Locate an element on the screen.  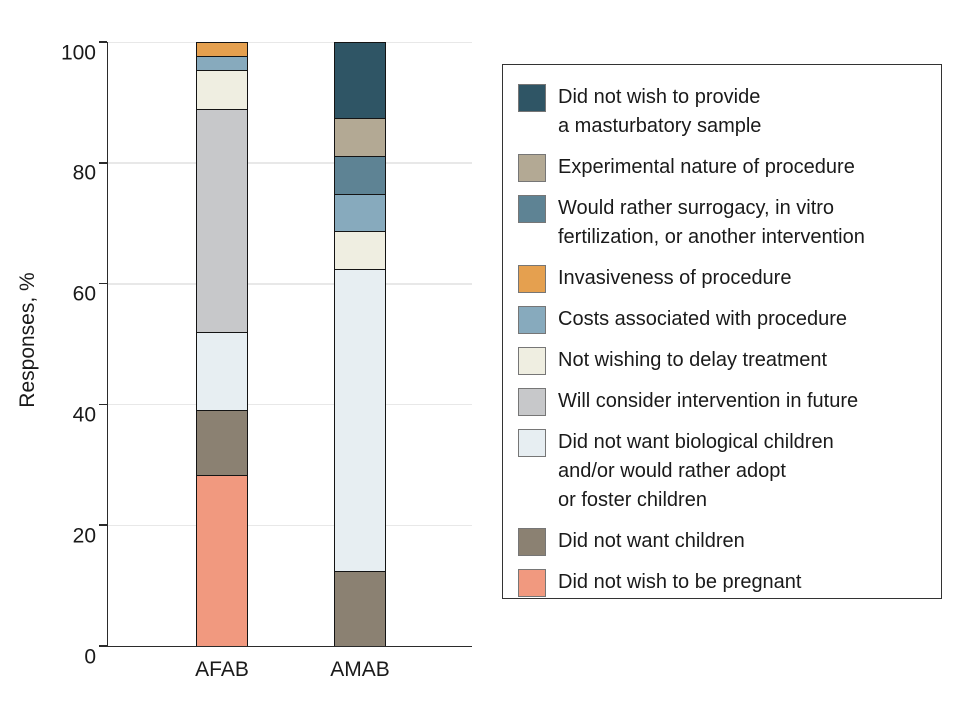
legend-item-label: Will consider intervention in future is located at coordinates (708, 401).